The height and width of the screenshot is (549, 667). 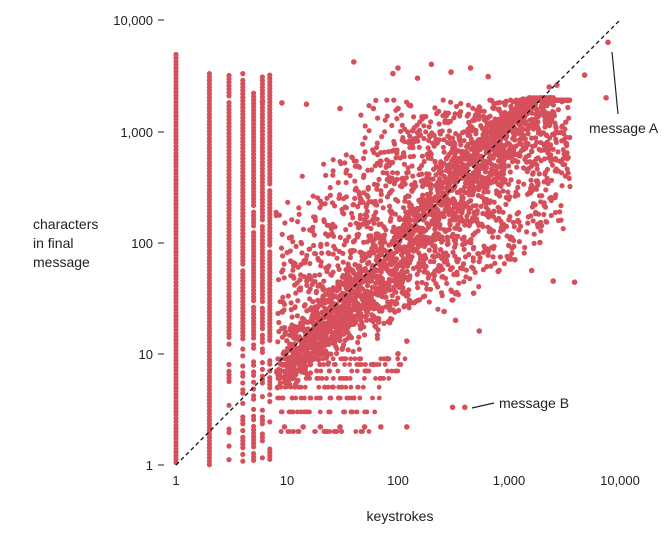 I want to click on y-axis-title-line: message, so click(x=61, y=262).